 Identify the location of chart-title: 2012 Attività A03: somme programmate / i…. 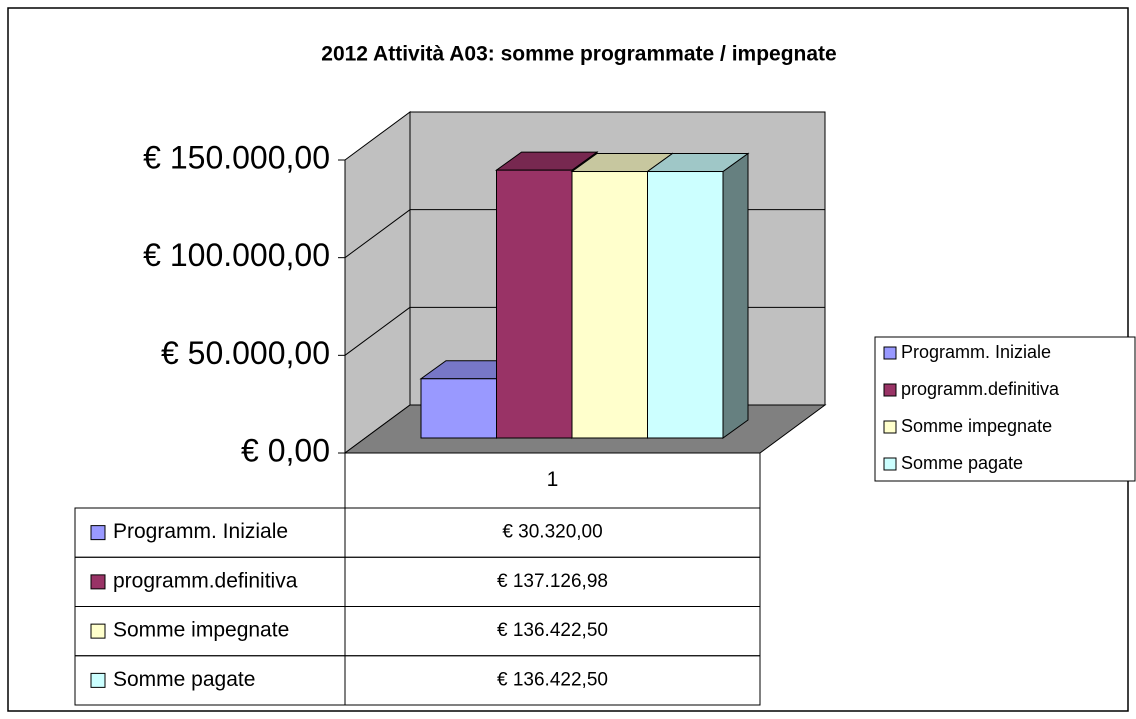
(578, 54).